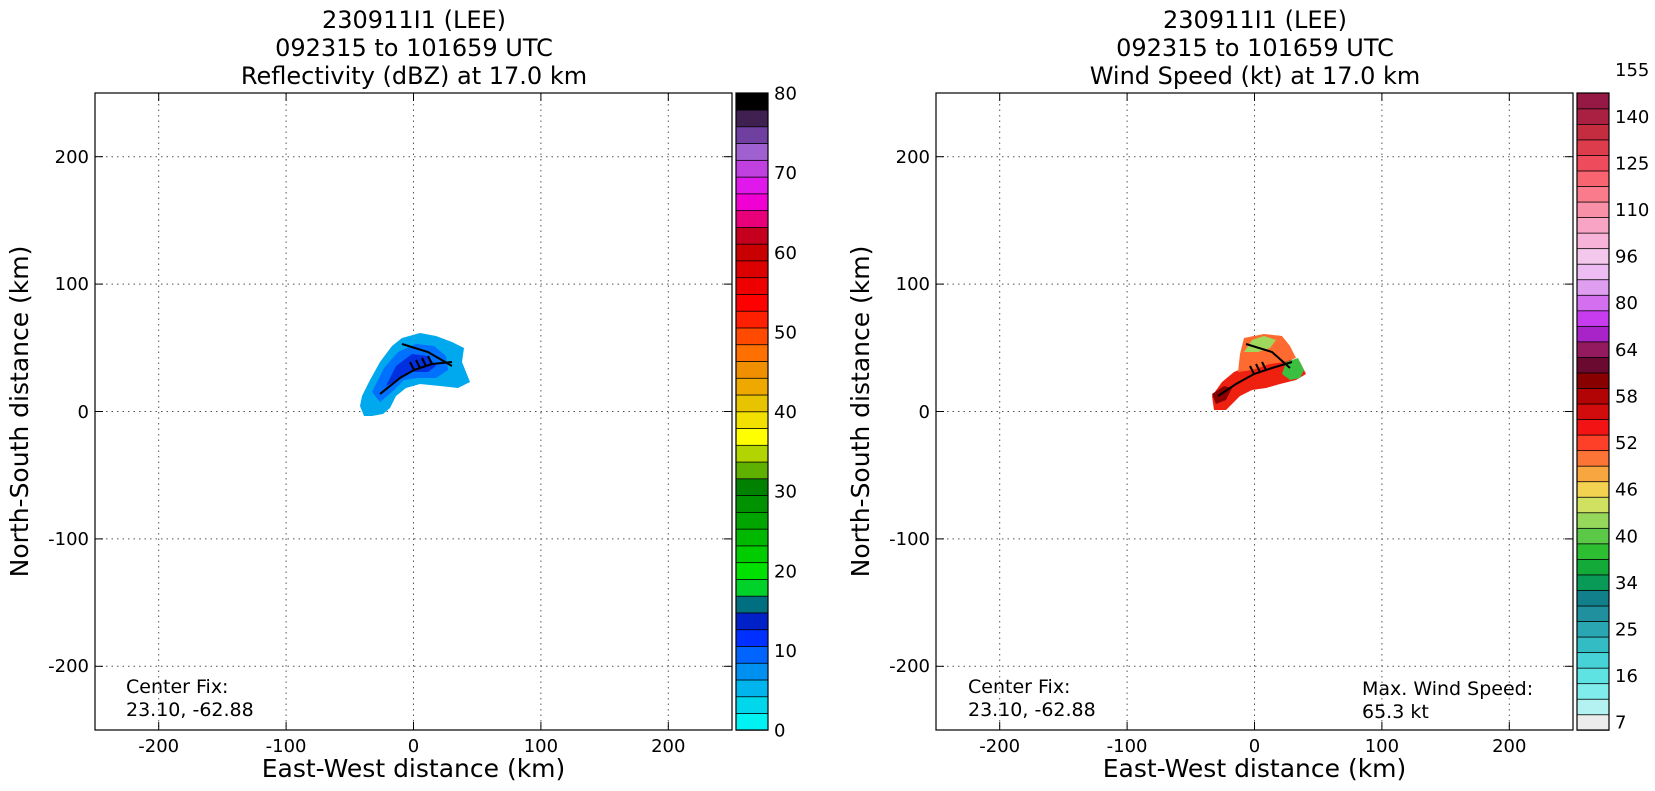 The image size is (1655, 791). I want to click on right-colorbar-tick-label: 155, so click(1632, 70).